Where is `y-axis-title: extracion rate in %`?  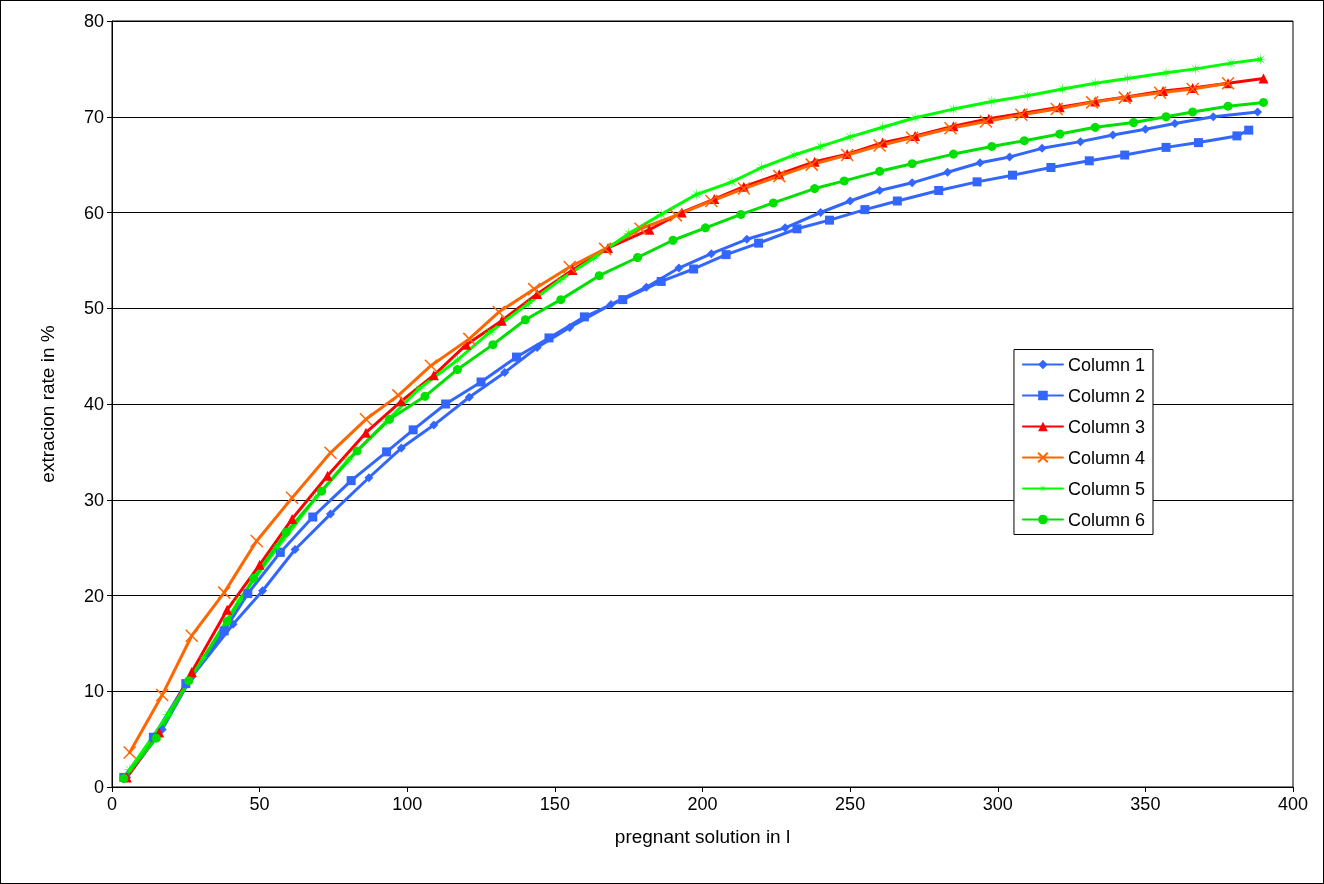 y-axis-title: extracion rate in % is located at coordinates (47, 404).